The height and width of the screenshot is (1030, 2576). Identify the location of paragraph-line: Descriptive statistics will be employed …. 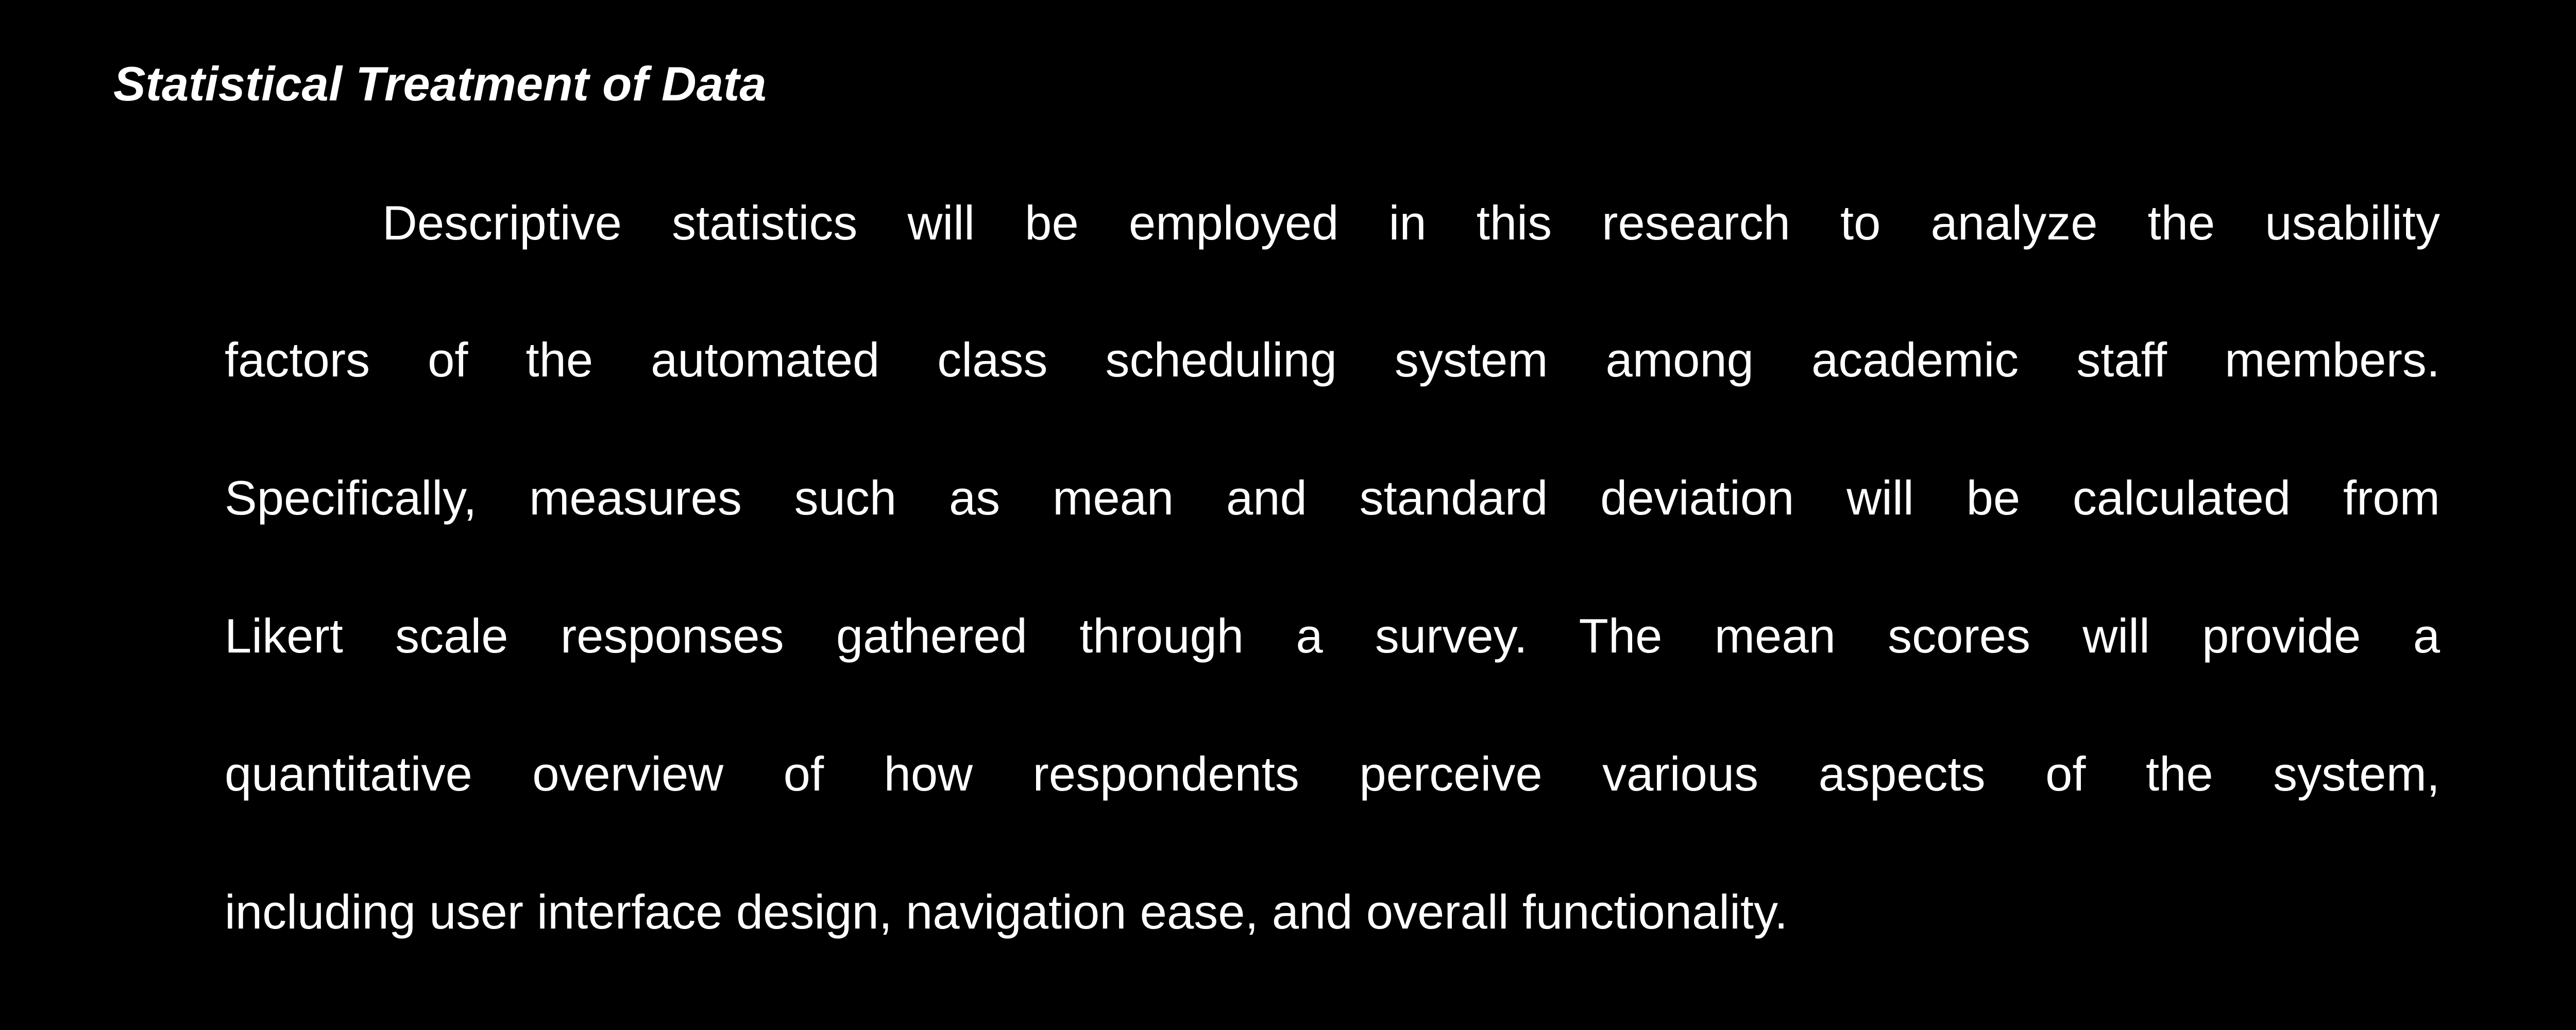
(1411, 223).